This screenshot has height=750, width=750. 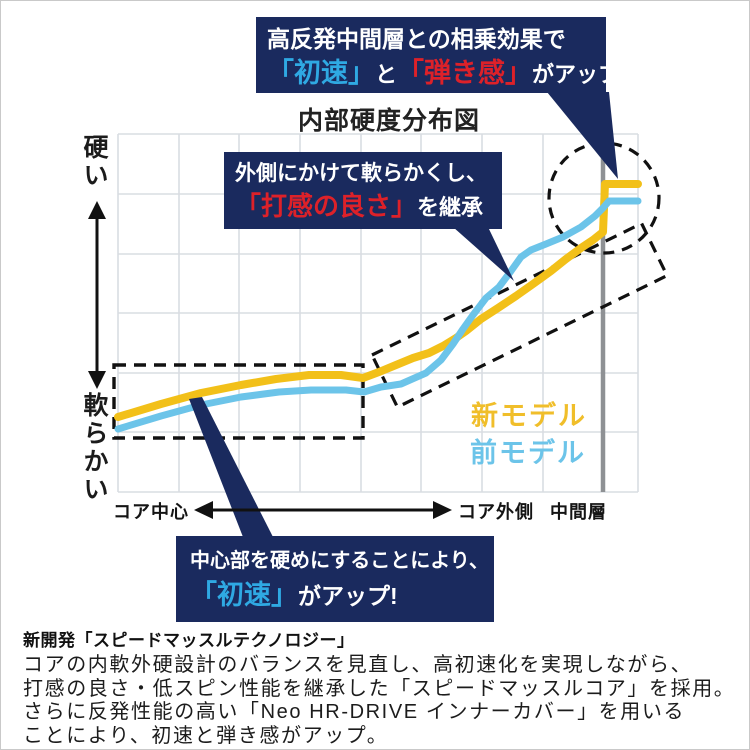 What do you see at coordinates (496, 512) in the screenshot?
I see `x-axis-label-core-outside: コア外側` at bounding box center [496, 512].